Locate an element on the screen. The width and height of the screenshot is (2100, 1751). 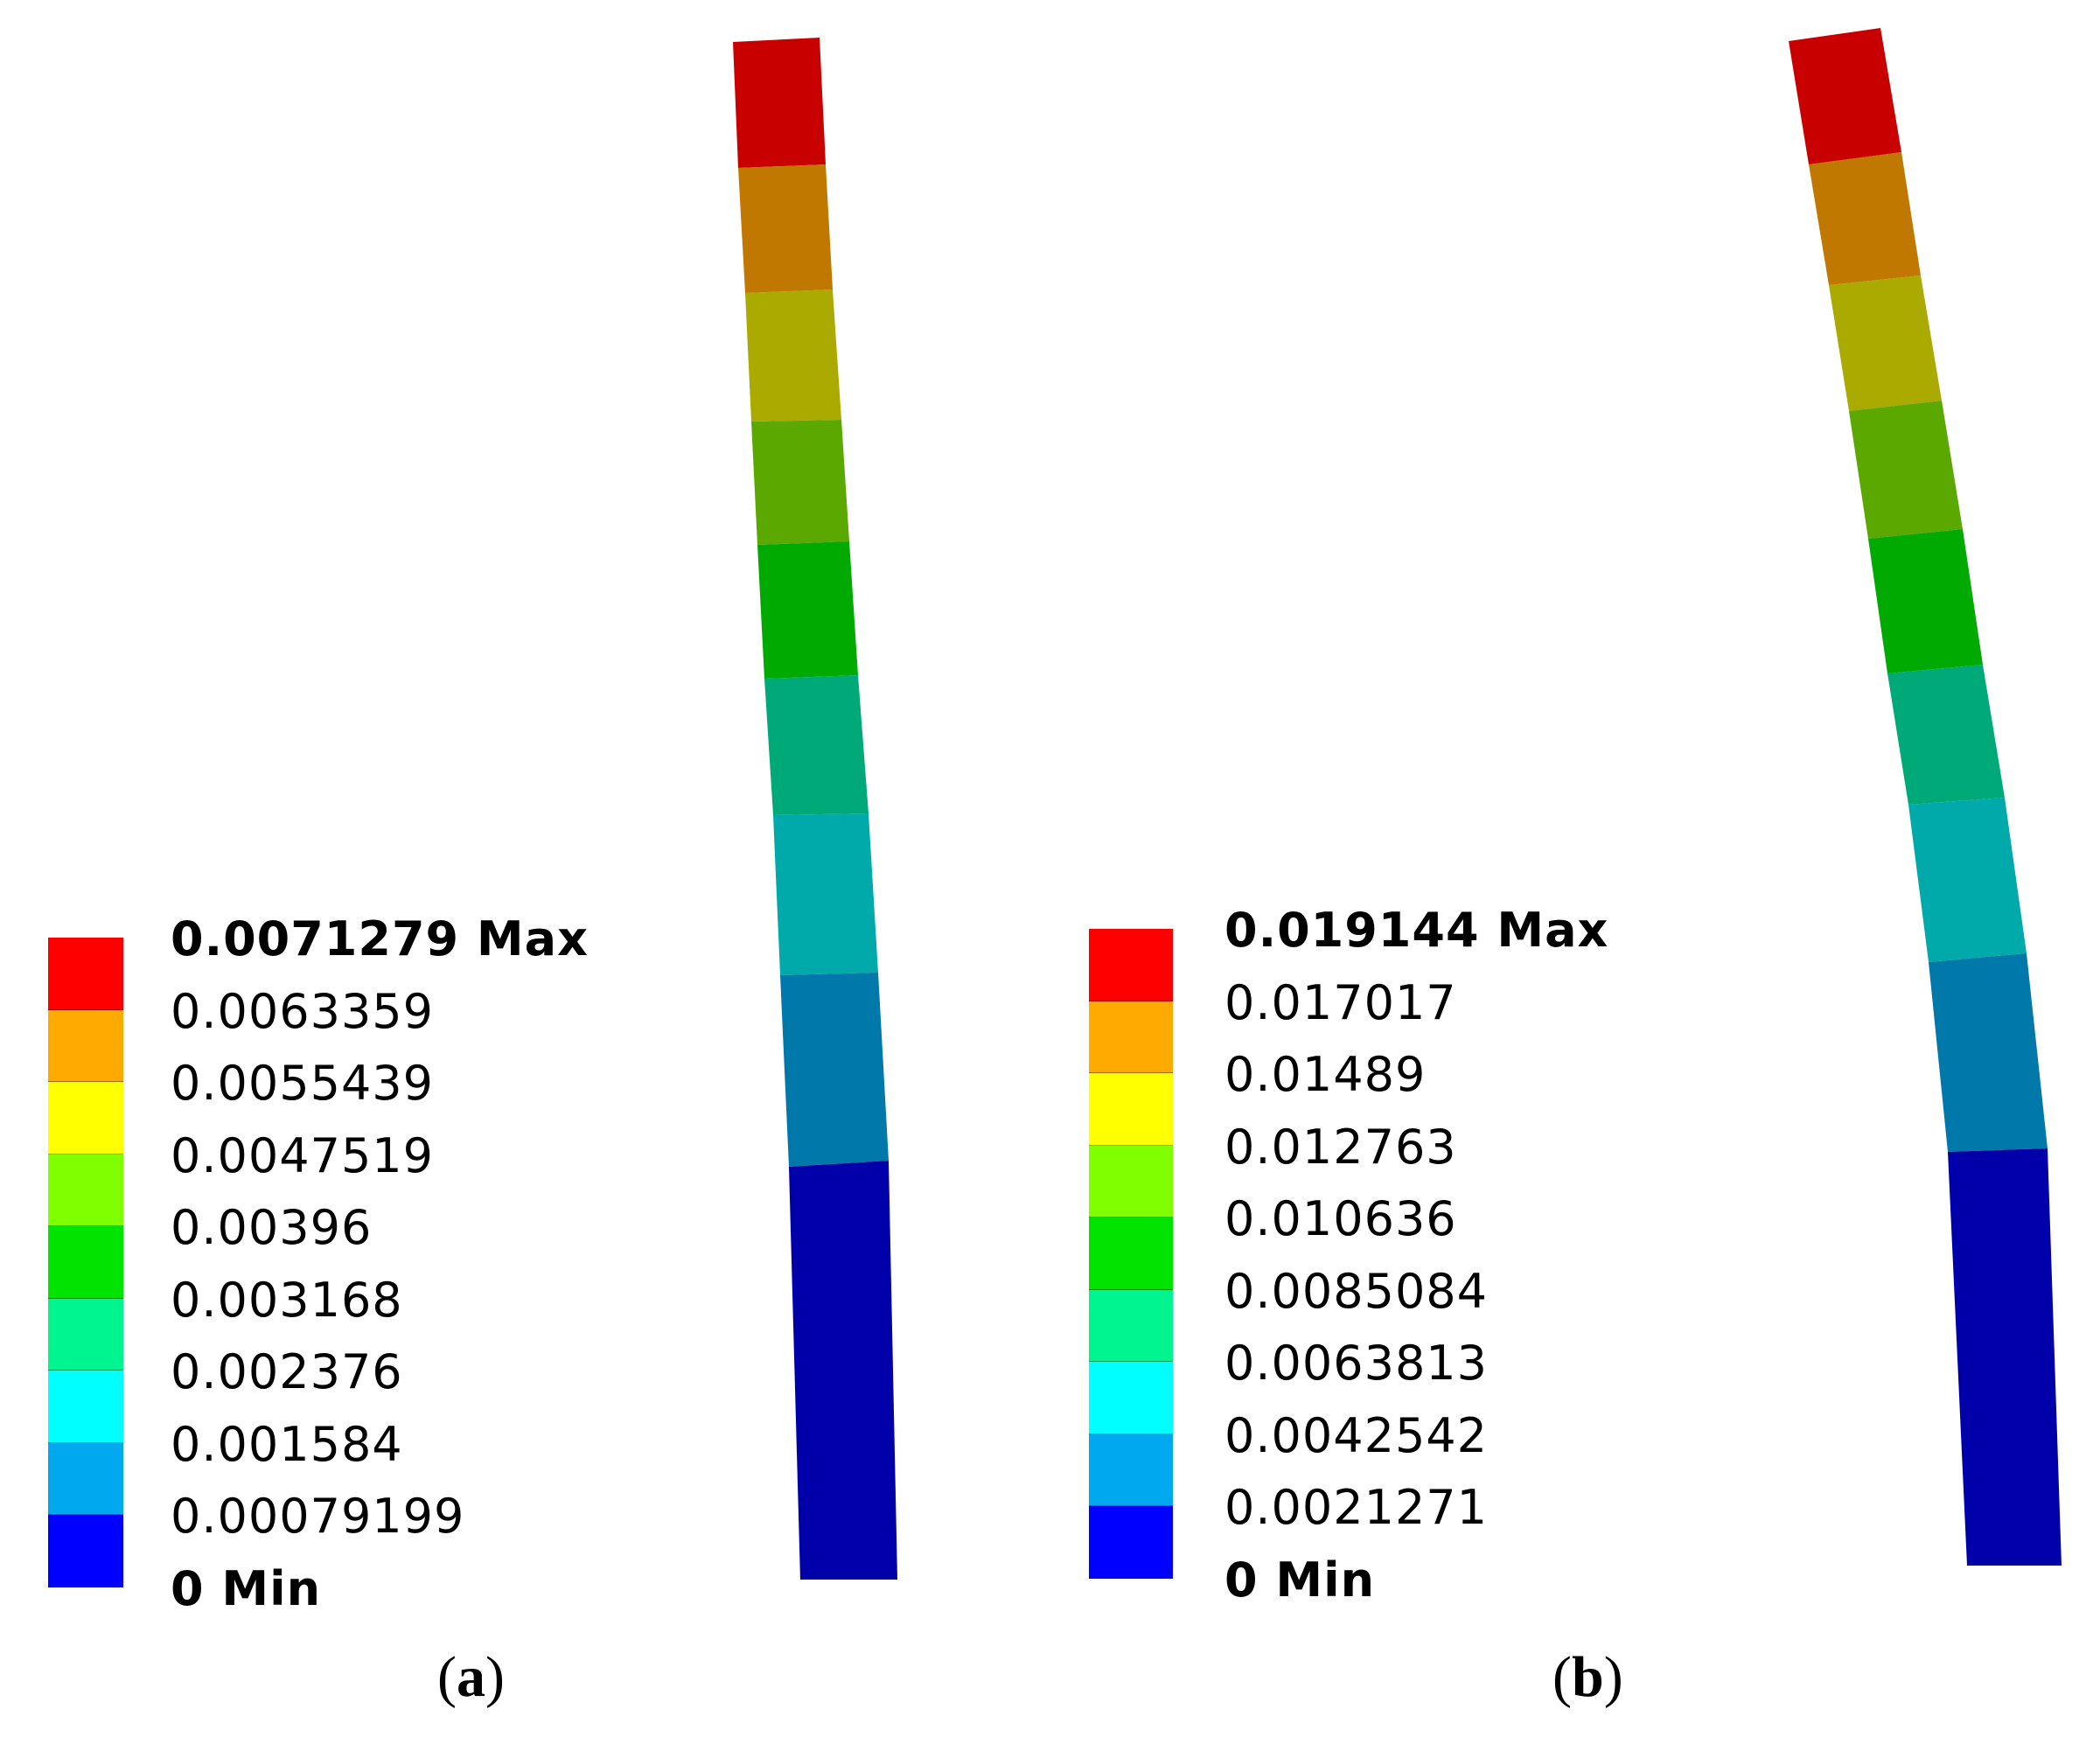
legend-b-colorbar is located at coordinates (1131, 1254).